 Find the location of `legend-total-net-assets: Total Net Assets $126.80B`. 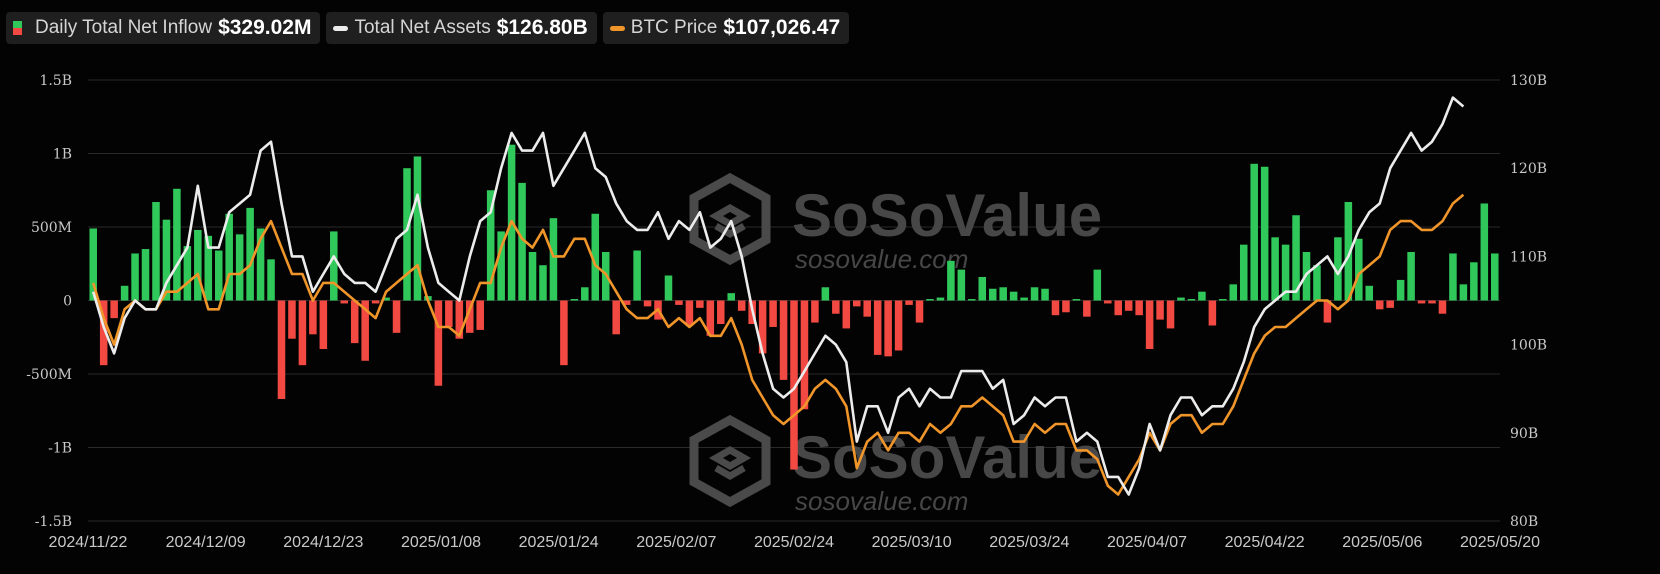

legend-total-net-assets: Total Net Assets $126.80B is located at coordinates (461, 28).